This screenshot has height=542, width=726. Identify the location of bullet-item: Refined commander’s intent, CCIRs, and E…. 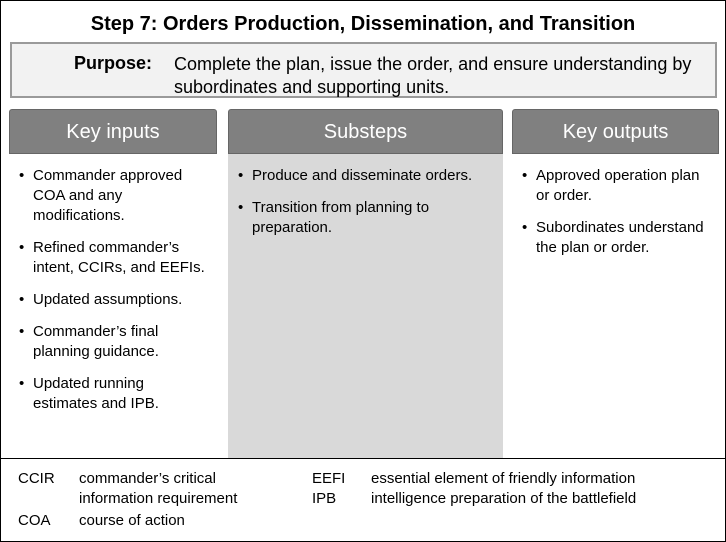
(114, 258).